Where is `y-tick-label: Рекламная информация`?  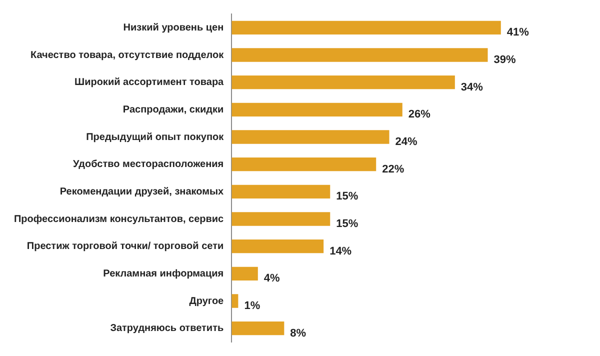 y-tick-label: Рекламная информация is located at coordinates (163, 274).